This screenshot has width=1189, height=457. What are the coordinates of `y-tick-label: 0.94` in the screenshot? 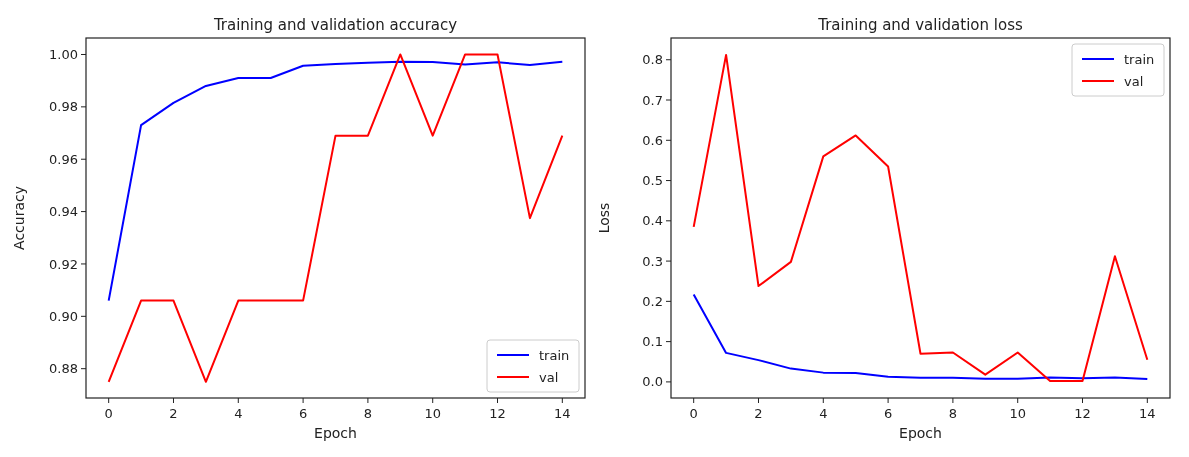 It's located at (63, 212).